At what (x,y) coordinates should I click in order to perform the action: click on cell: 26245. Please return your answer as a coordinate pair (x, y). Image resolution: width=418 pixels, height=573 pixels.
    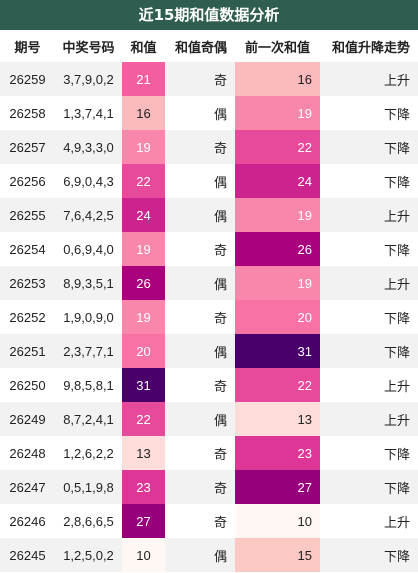
    Looking at the image, I should click on (27, 555).